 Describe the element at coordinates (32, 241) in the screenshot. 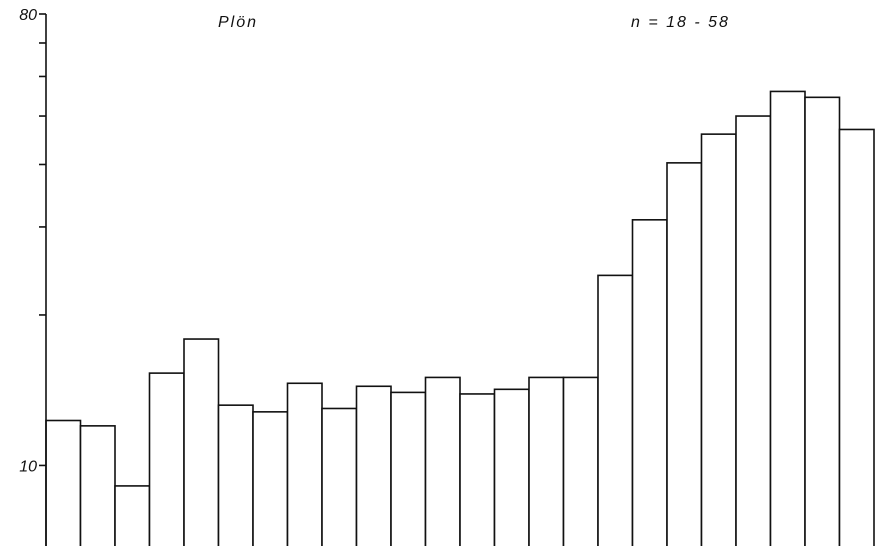

I see `y-axis-ticks: 10 80` at that location.